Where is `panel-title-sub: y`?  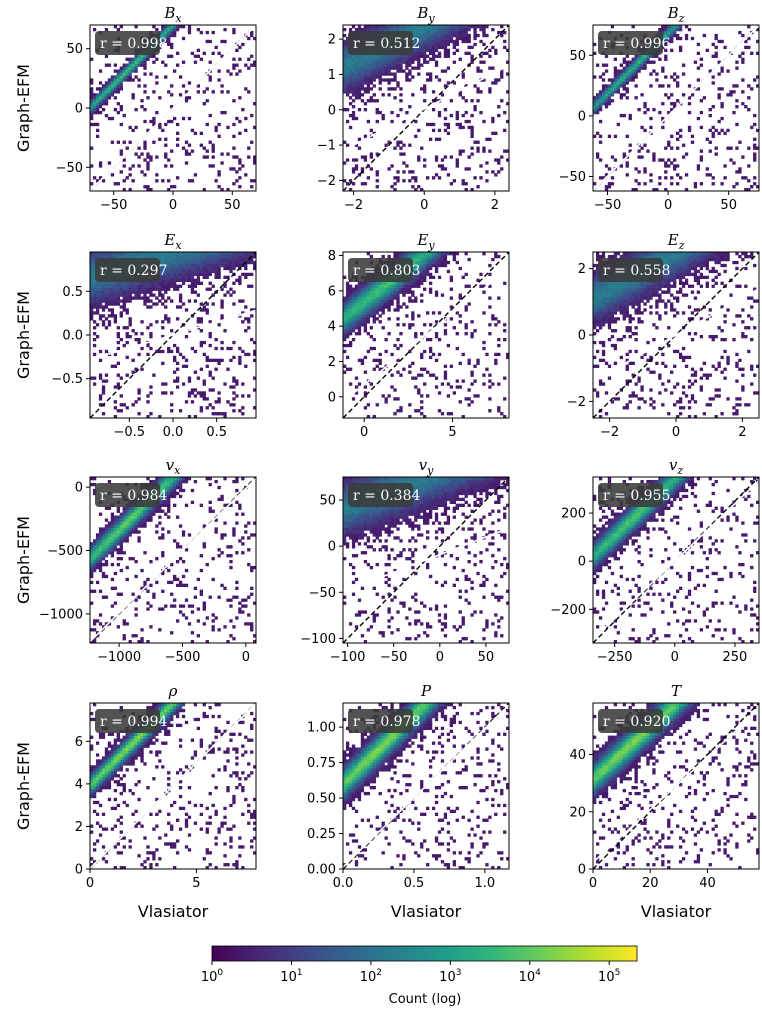
panel-title-sub: y is located at coordinates (431, 18).